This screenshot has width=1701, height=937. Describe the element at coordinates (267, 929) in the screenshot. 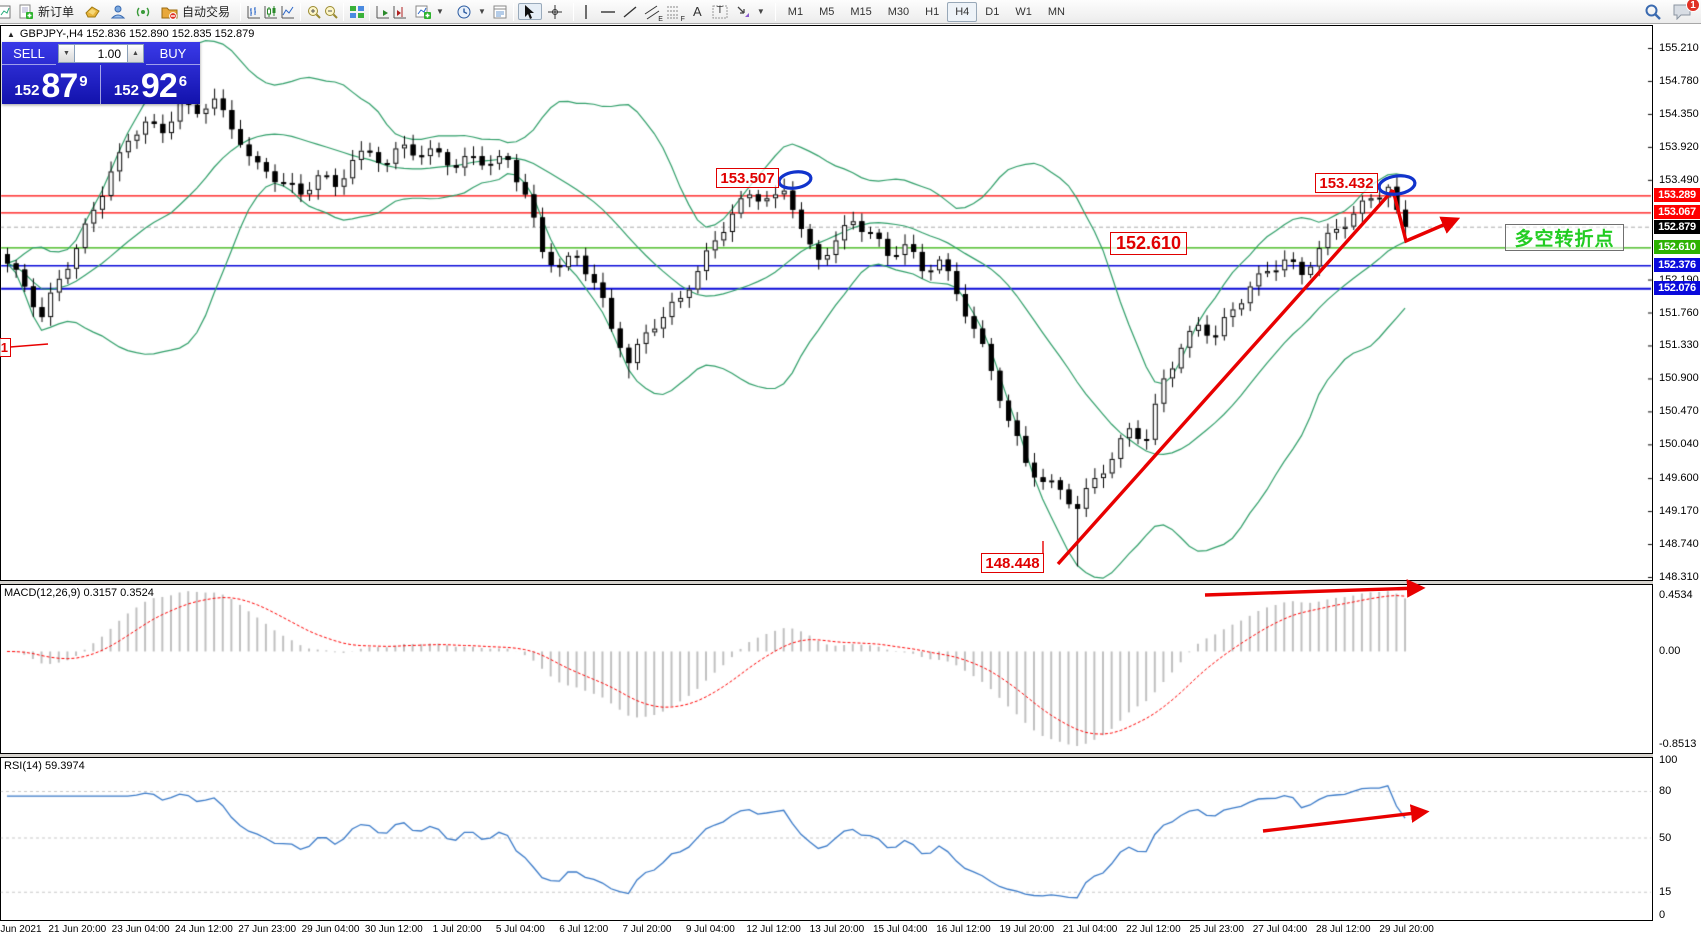

I see `time-tick: 27 Jun 23:00` at that location.